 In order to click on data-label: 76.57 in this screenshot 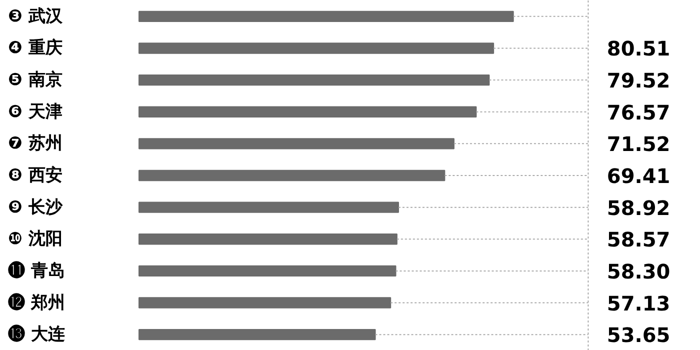, I will do `click(638, 112)`.